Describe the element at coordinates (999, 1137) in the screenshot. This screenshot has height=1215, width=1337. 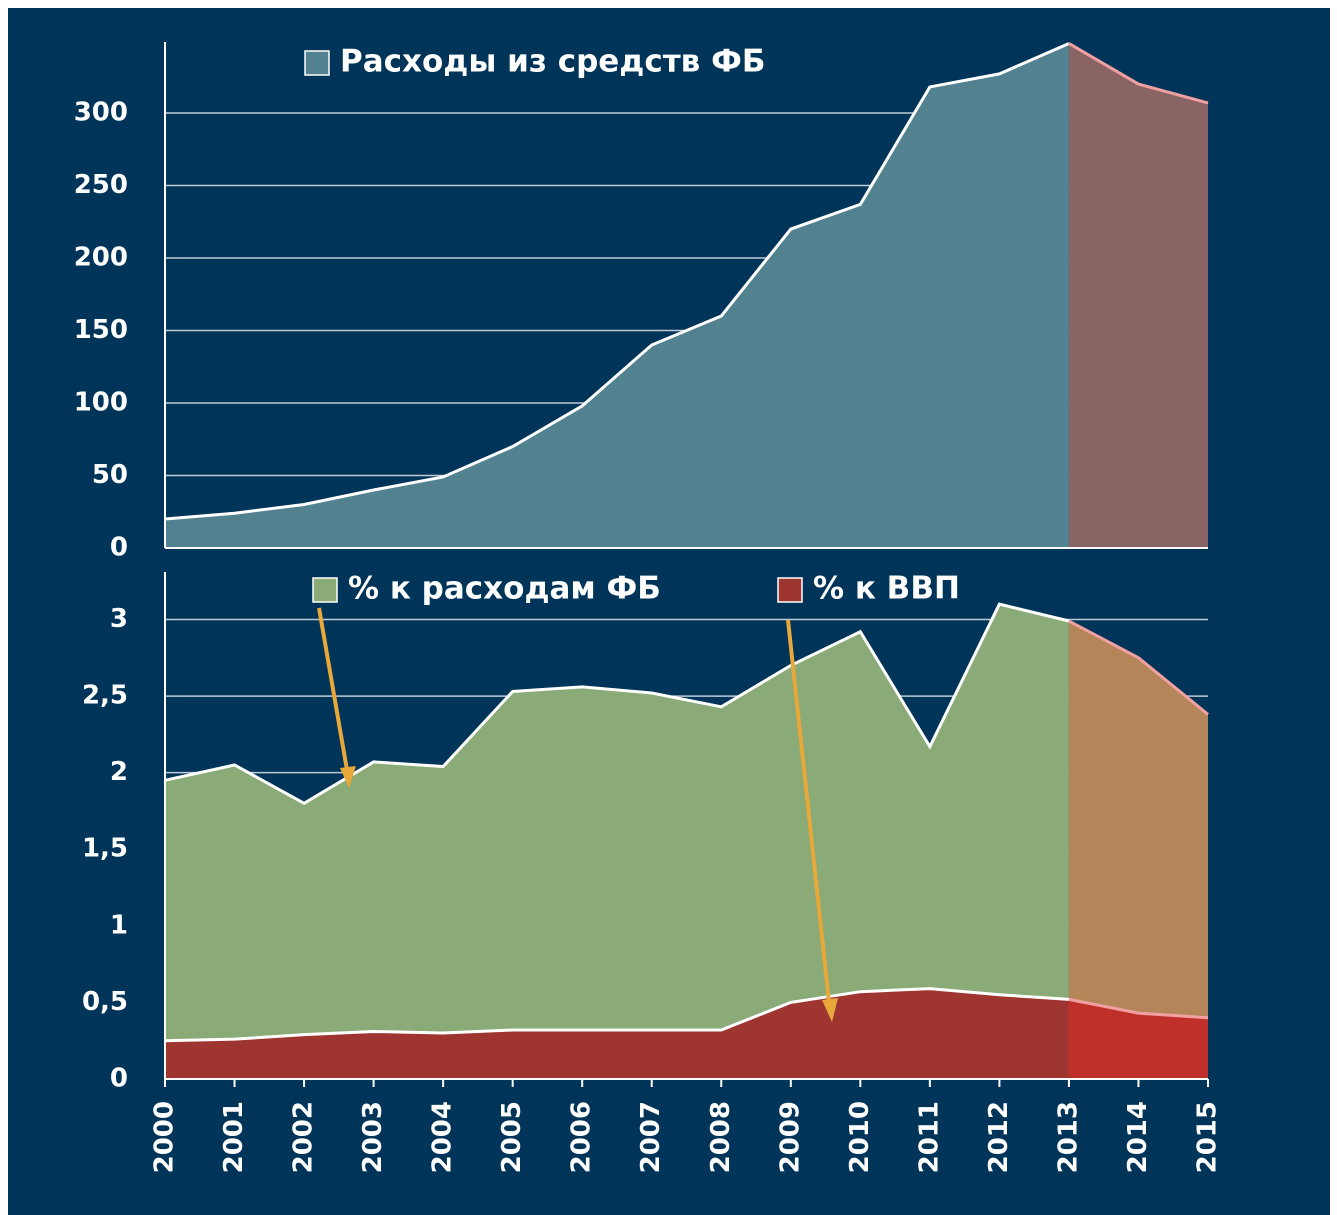
I see `x-tick-label: 2012` at that location.